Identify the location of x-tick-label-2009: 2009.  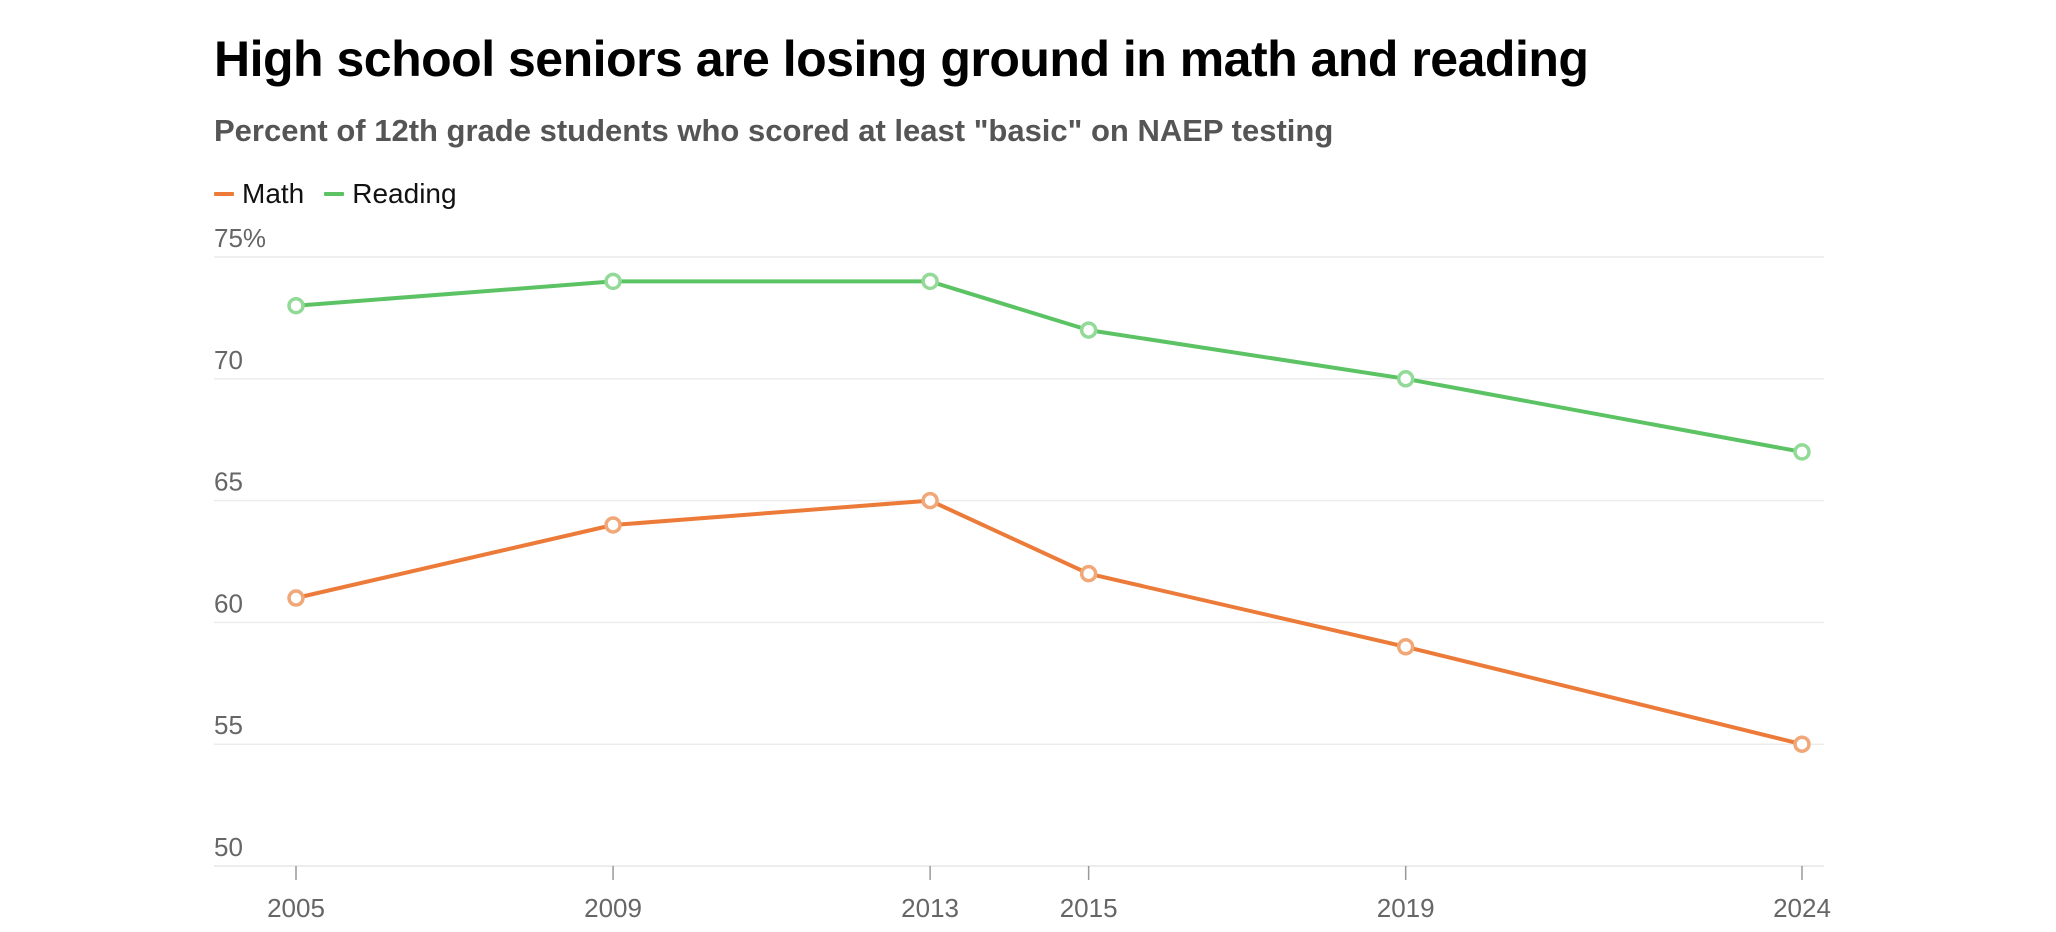
(613, 908).